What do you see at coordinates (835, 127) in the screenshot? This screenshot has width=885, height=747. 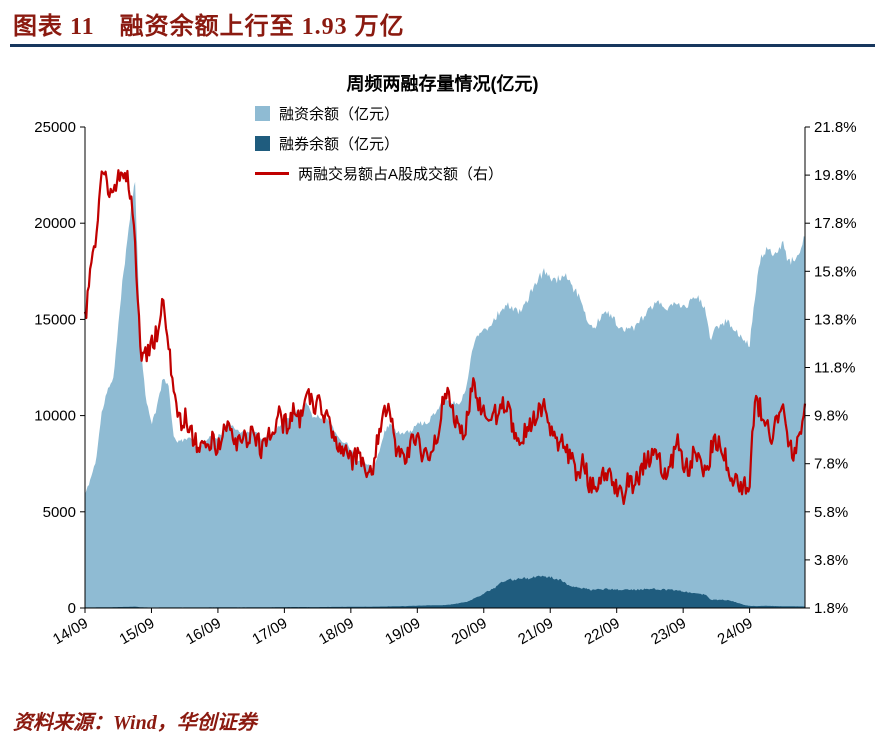 I see `right-axis-tick-label: 21.8%` at bounding box center [835, 127].